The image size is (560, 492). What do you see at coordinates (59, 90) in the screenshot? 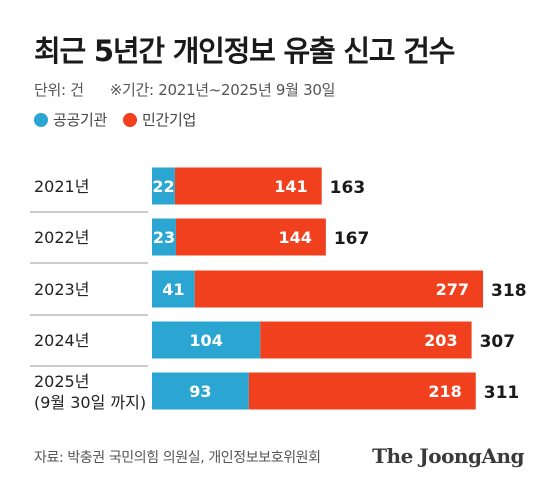
I see `unit-note: 단위: 건` at bounding box center [59, 90].